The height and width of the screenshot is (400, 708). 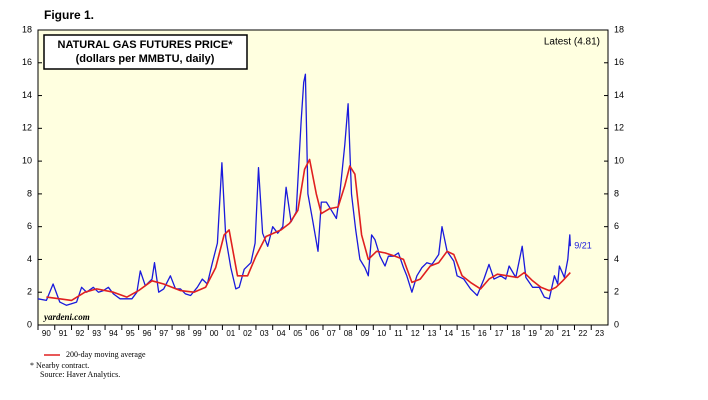 I want to click on x-tick-label: 97, so click(x=163, y=333).